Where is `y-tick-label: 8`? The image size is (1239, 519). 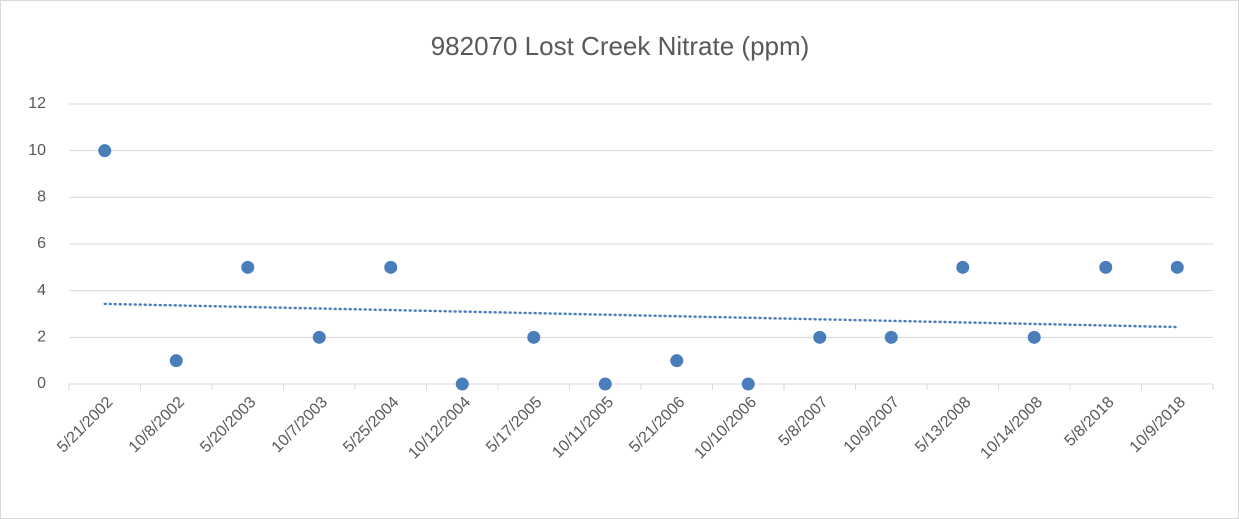 y-tick-label: 8 is located at coordinates (41, 197).